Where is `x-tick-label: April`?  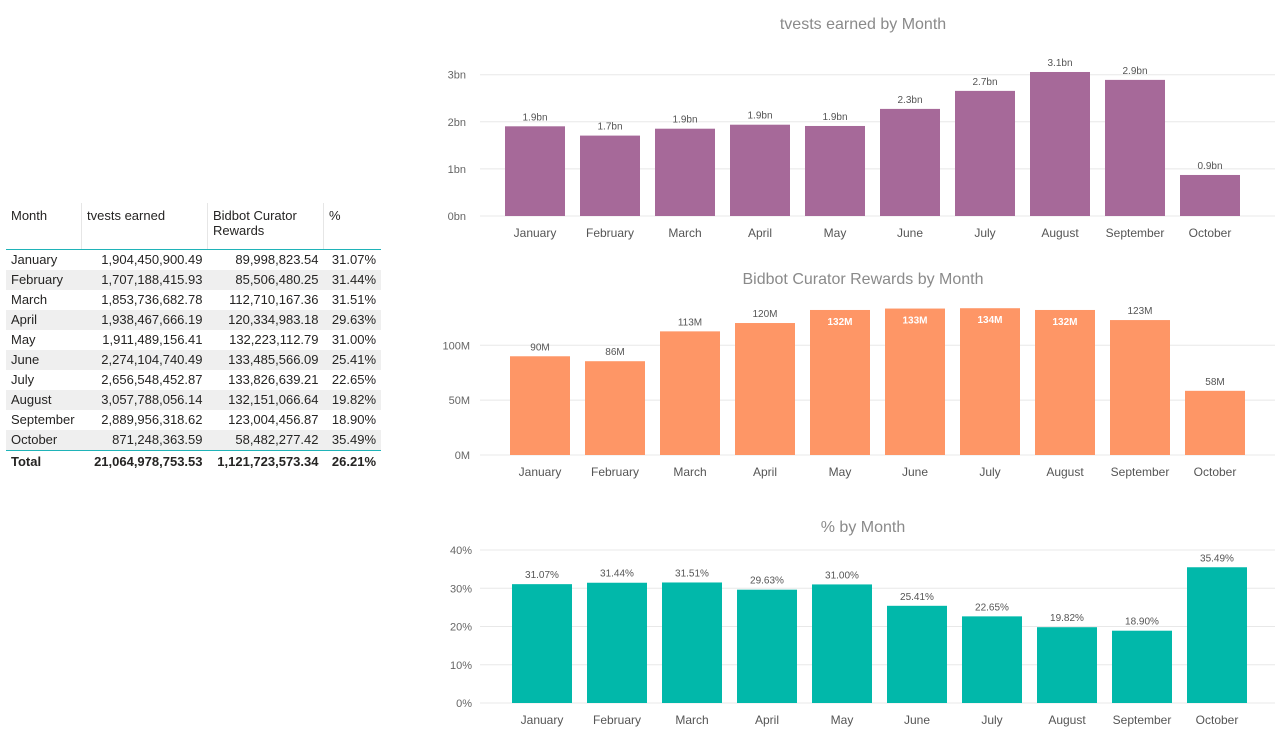 x-tick-label: April is located at coordinates (767, 720).